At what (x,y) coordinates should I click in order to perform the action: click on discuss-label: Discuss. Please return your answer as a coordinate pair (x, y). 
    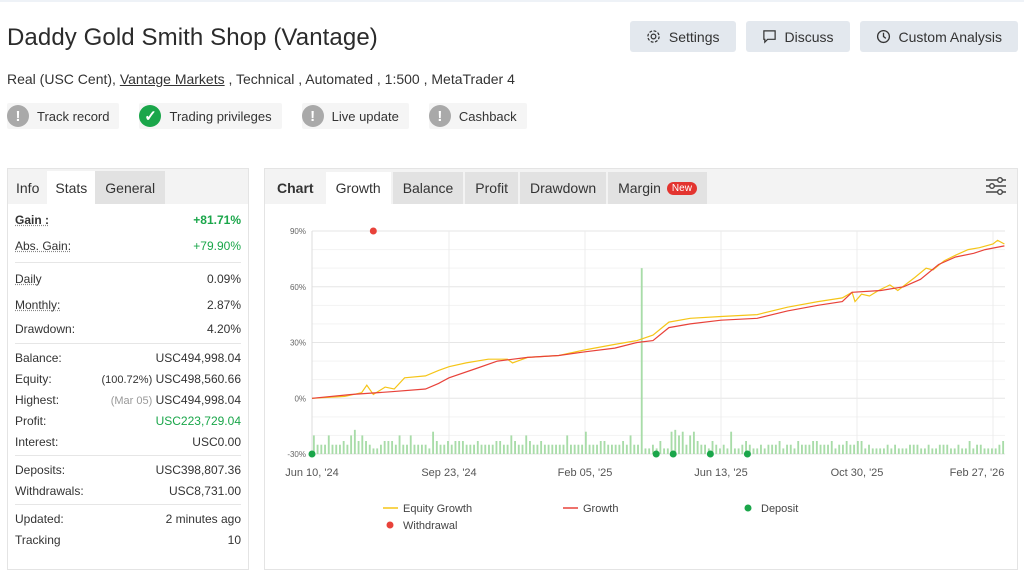
    Looking at the image, I should click on (809, 36).